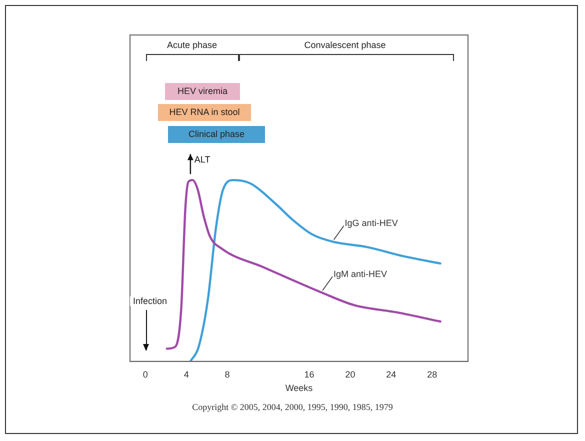  I want to click on text: Acute phase, so click(192, 45).